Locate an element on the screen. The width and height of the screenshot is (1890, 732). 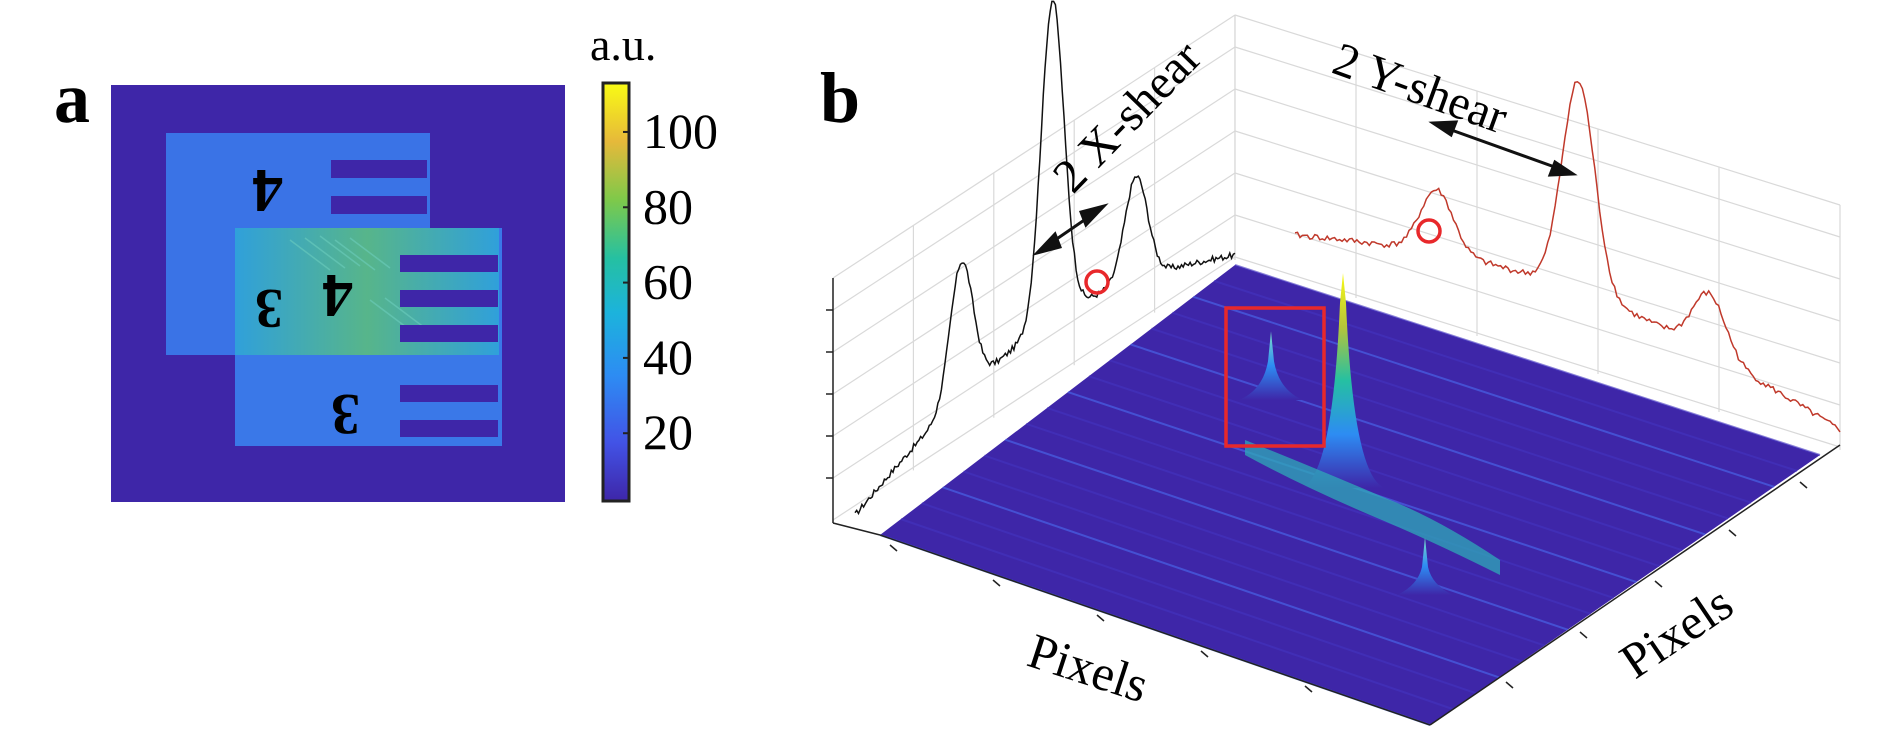
x-projection-line is located at coordinates (1045, 258).